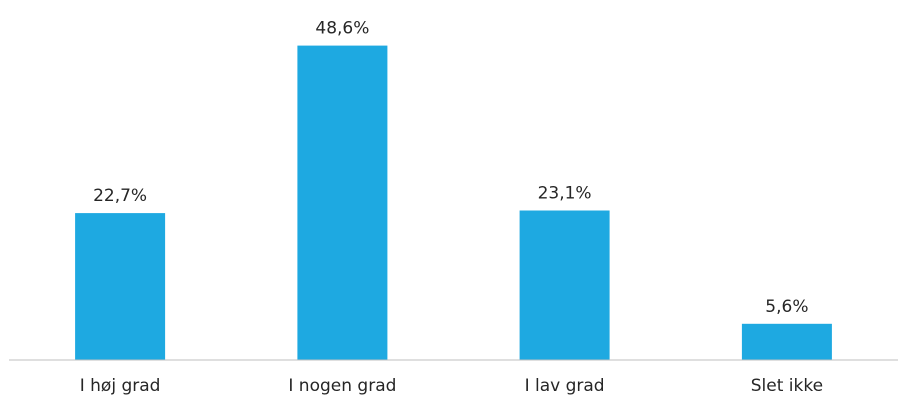  What do you see at coordinates (120, 196) in the screenshot?
I see `bar-value-label-1: 22,7%` at bounding box center [120, 196].